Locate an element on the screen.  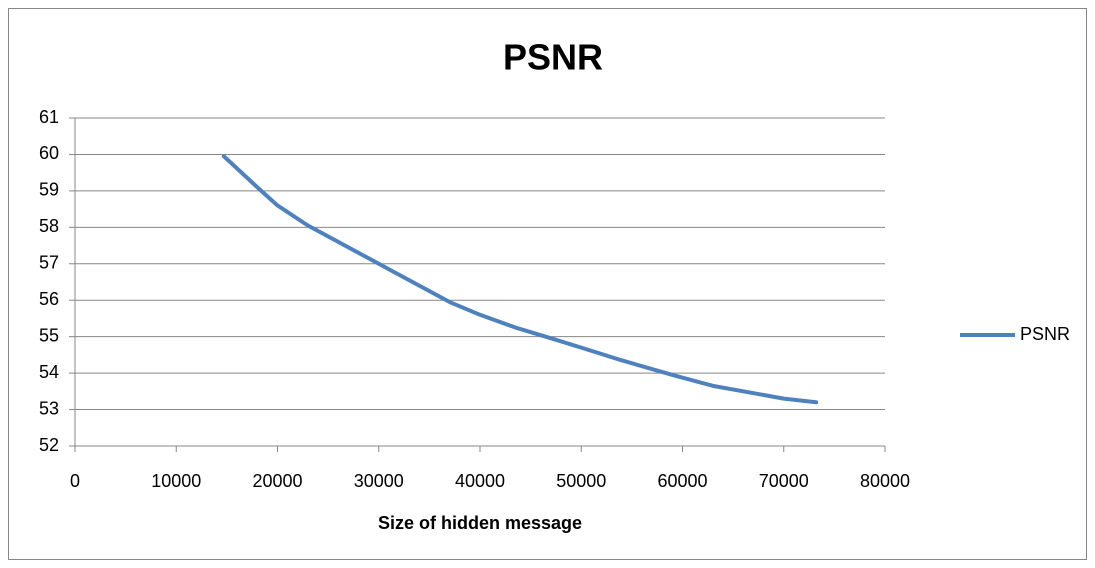
y-tick-label: 54 is located at coordinates (49, 372).